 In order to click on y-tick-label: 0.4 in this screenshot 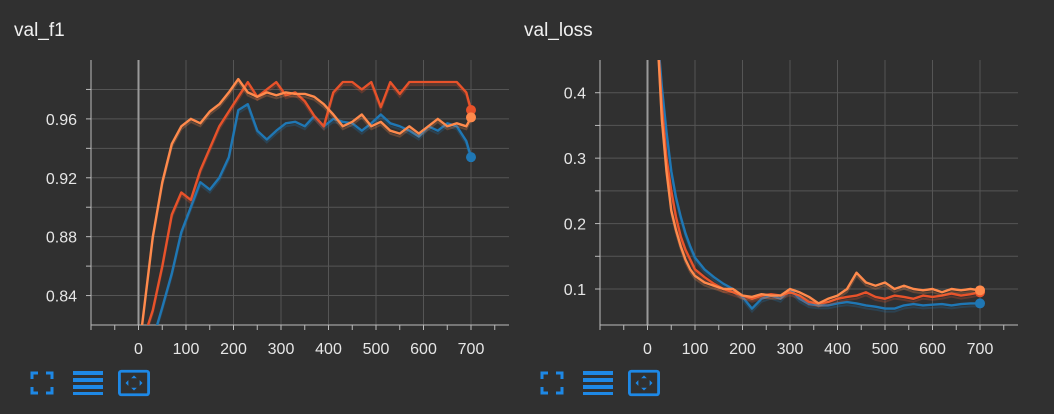, I will do `click(575, 94)`.